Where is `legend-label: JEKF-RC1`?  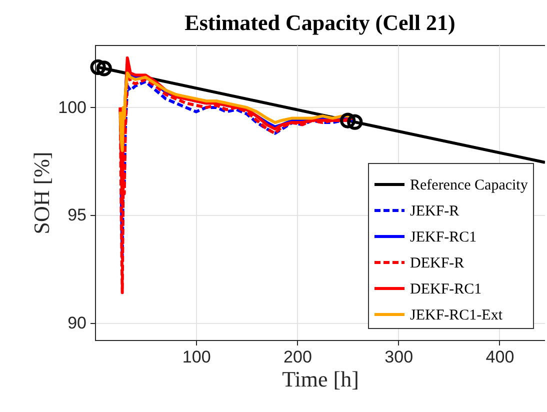 legend-label: JEKF-RC1 is located at coordinates (443, 238).